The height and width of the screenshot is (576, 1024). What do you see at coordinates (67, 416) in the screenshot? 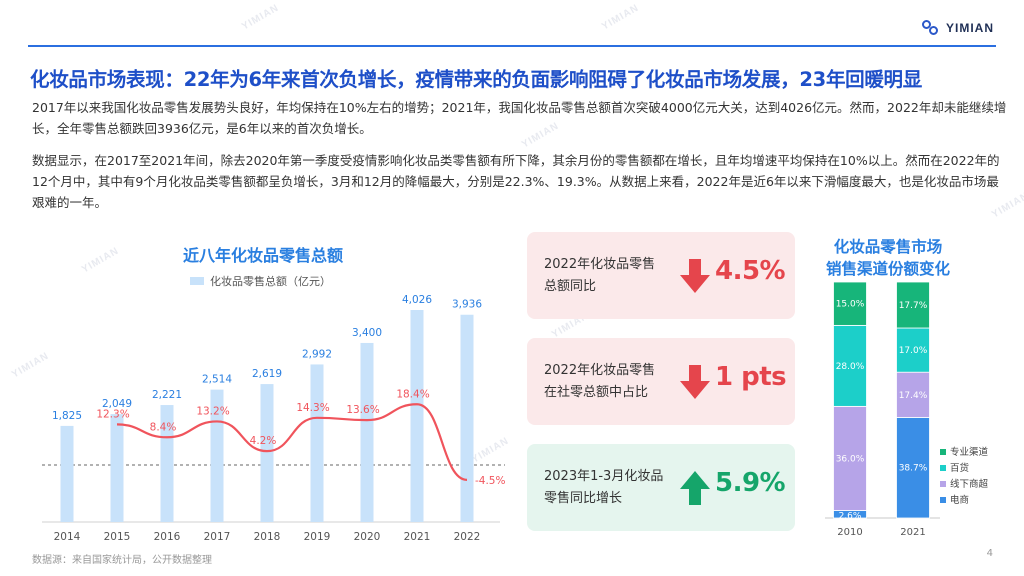
I see `bar-value-label: 1,825` at bounding box center [67, 416].